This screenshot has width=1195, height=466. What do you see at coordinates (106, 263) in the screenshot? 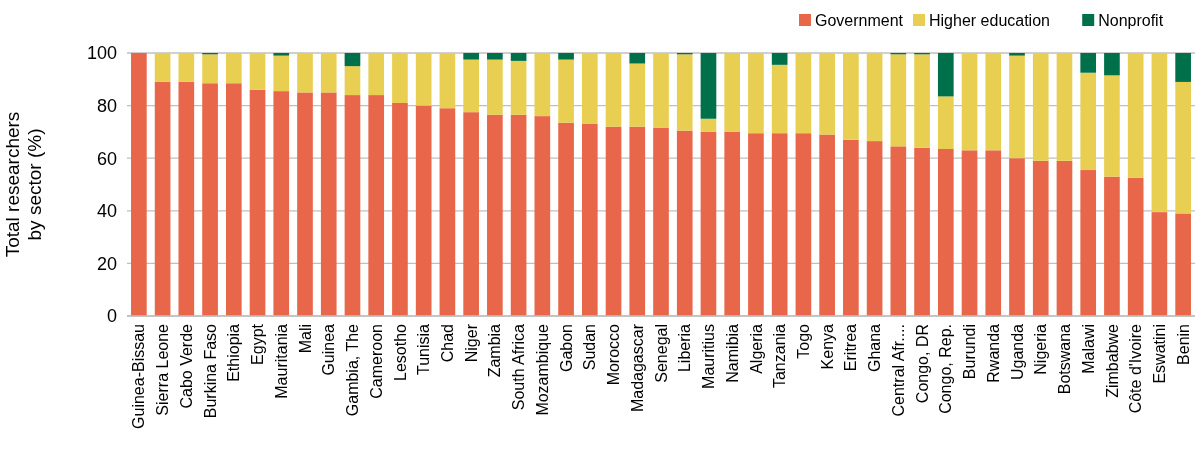
I see `y-tick-label: 20` at bounding box center [106, 263].